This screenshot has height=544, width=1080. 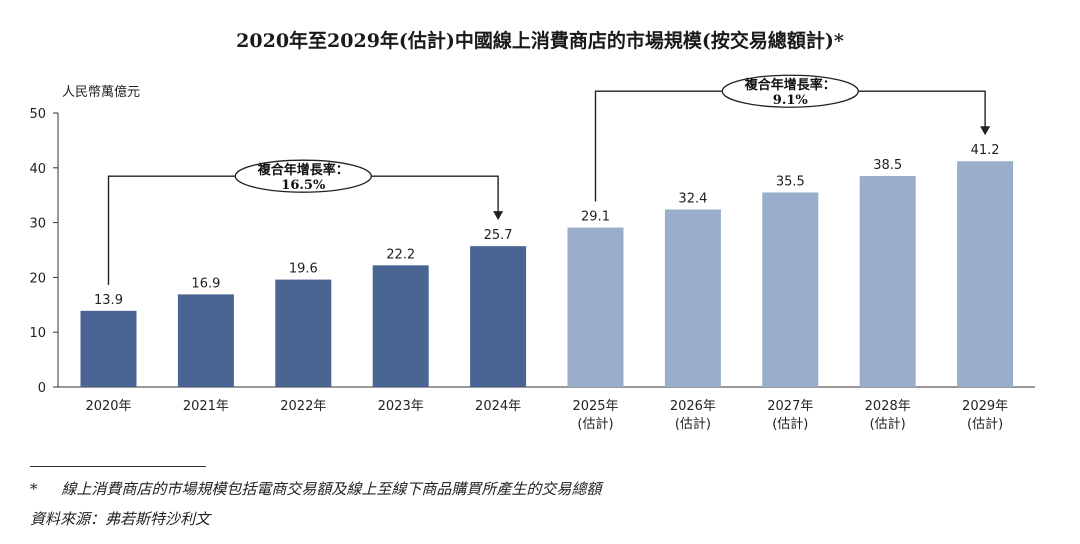 What do you see at coordinates (118, 466) in the screenshot?
I see `footnote-rule` at bounding box center [118, 466].